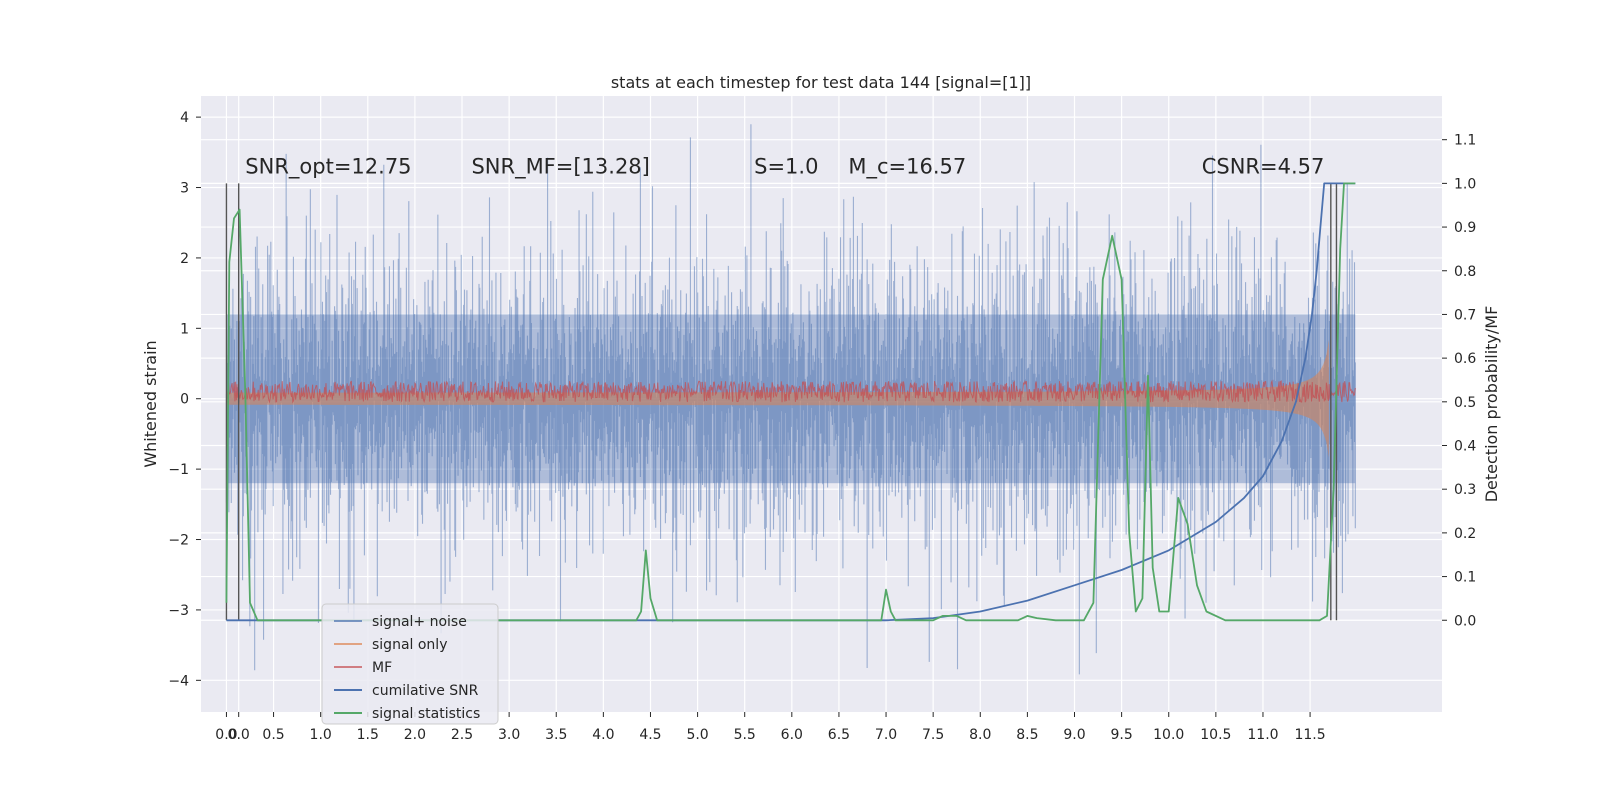 Image resolution: width=1600 pixels, height=800 pixels. I want to click on x-tick-label: 3.0, so click(509, 735).